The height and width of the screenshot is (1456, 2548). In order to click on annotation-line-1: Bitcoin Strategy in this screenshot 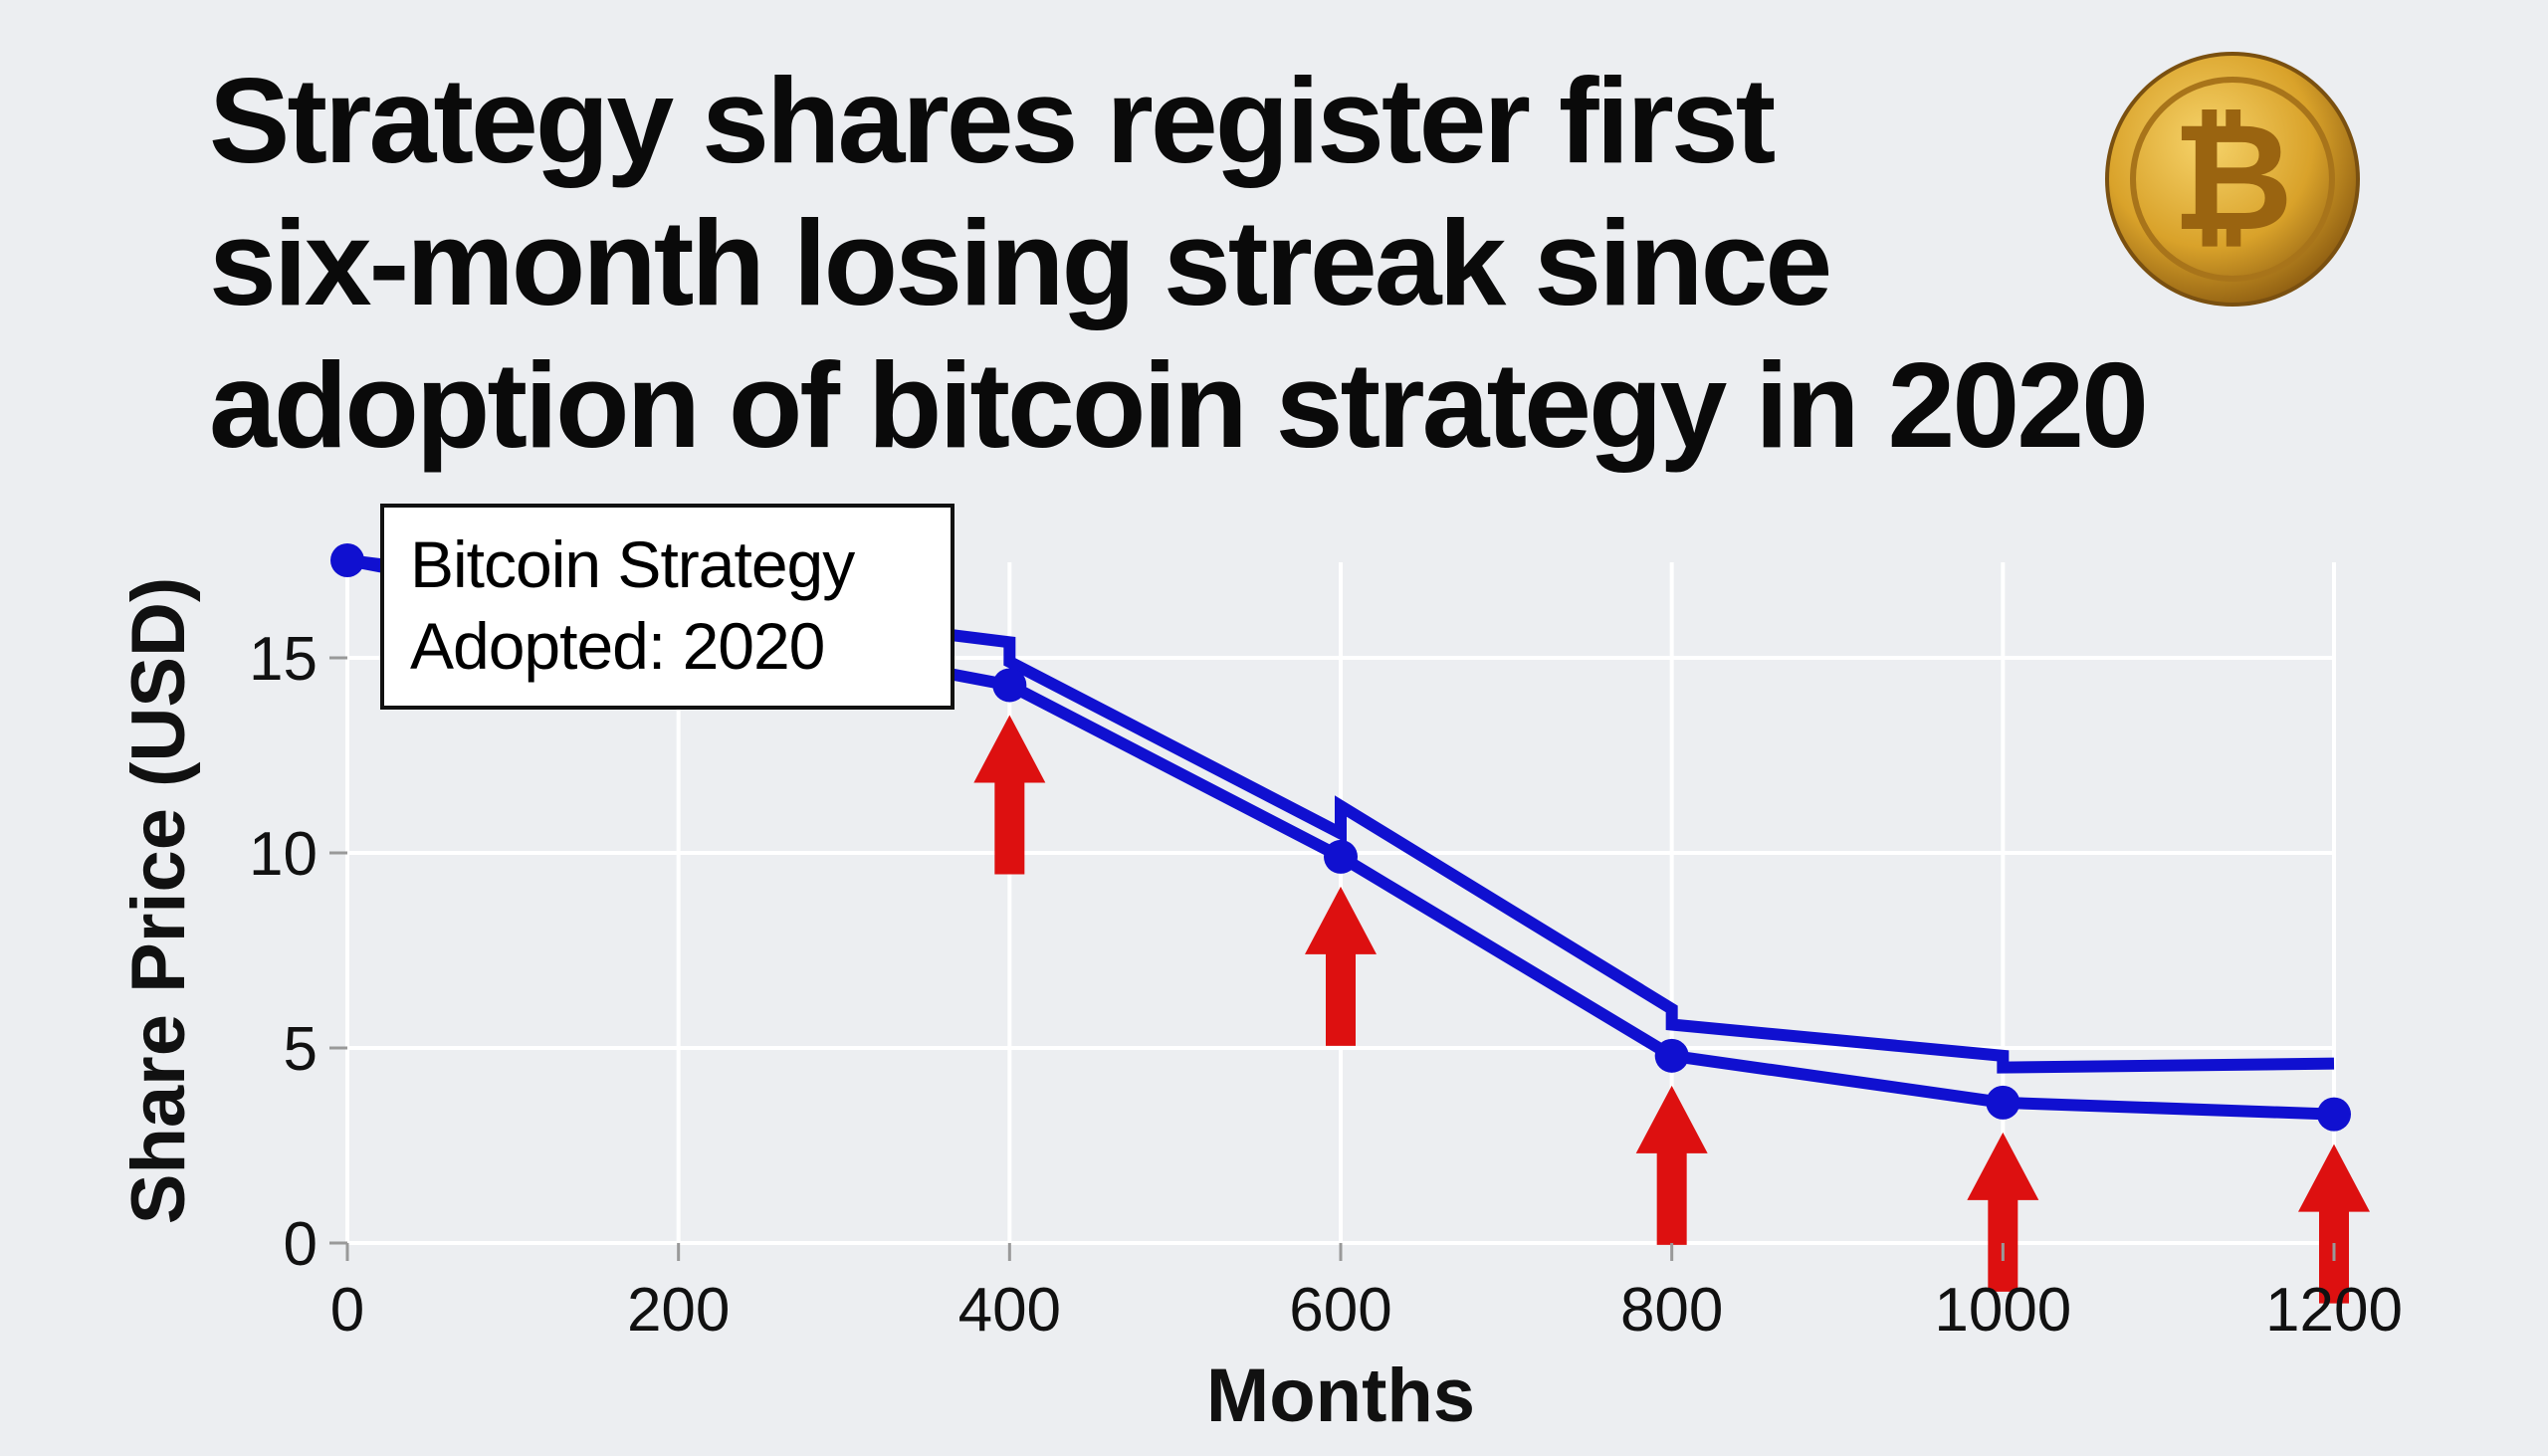, I will do `click(632, 564)`.